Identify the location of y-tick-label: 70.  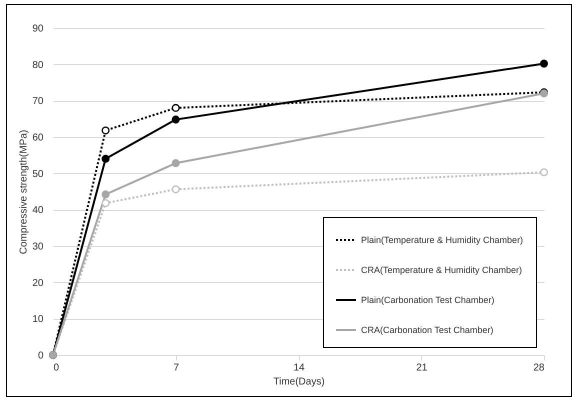
(38, 102).